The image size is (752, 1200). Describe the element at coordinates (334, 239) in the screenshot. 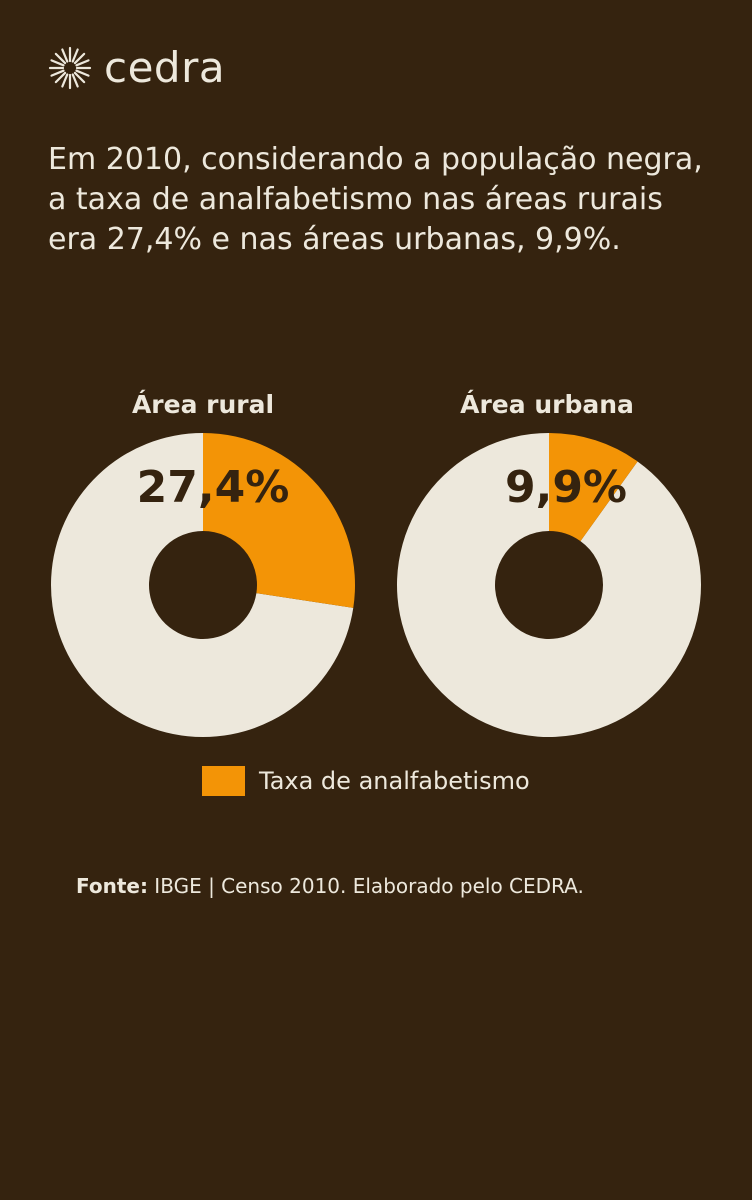

I see `headline-line: era 27,4% e nas áreas urbanas, 9,9%.` at that location.